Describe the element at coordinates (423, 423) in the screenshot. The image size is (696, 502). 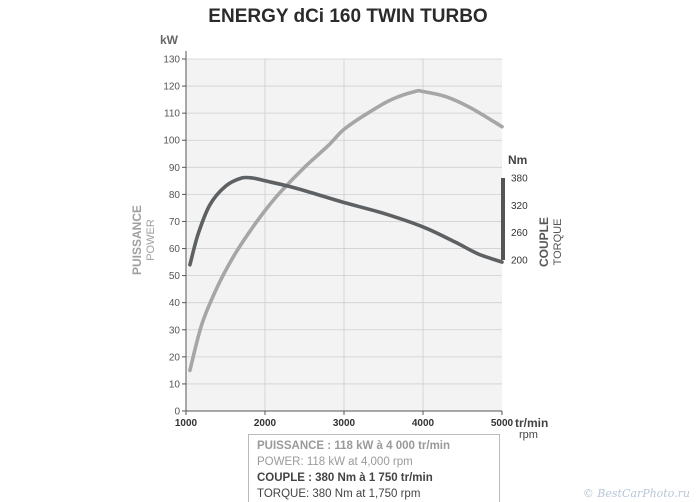
I see `x-tick-label: 4000` at that location.